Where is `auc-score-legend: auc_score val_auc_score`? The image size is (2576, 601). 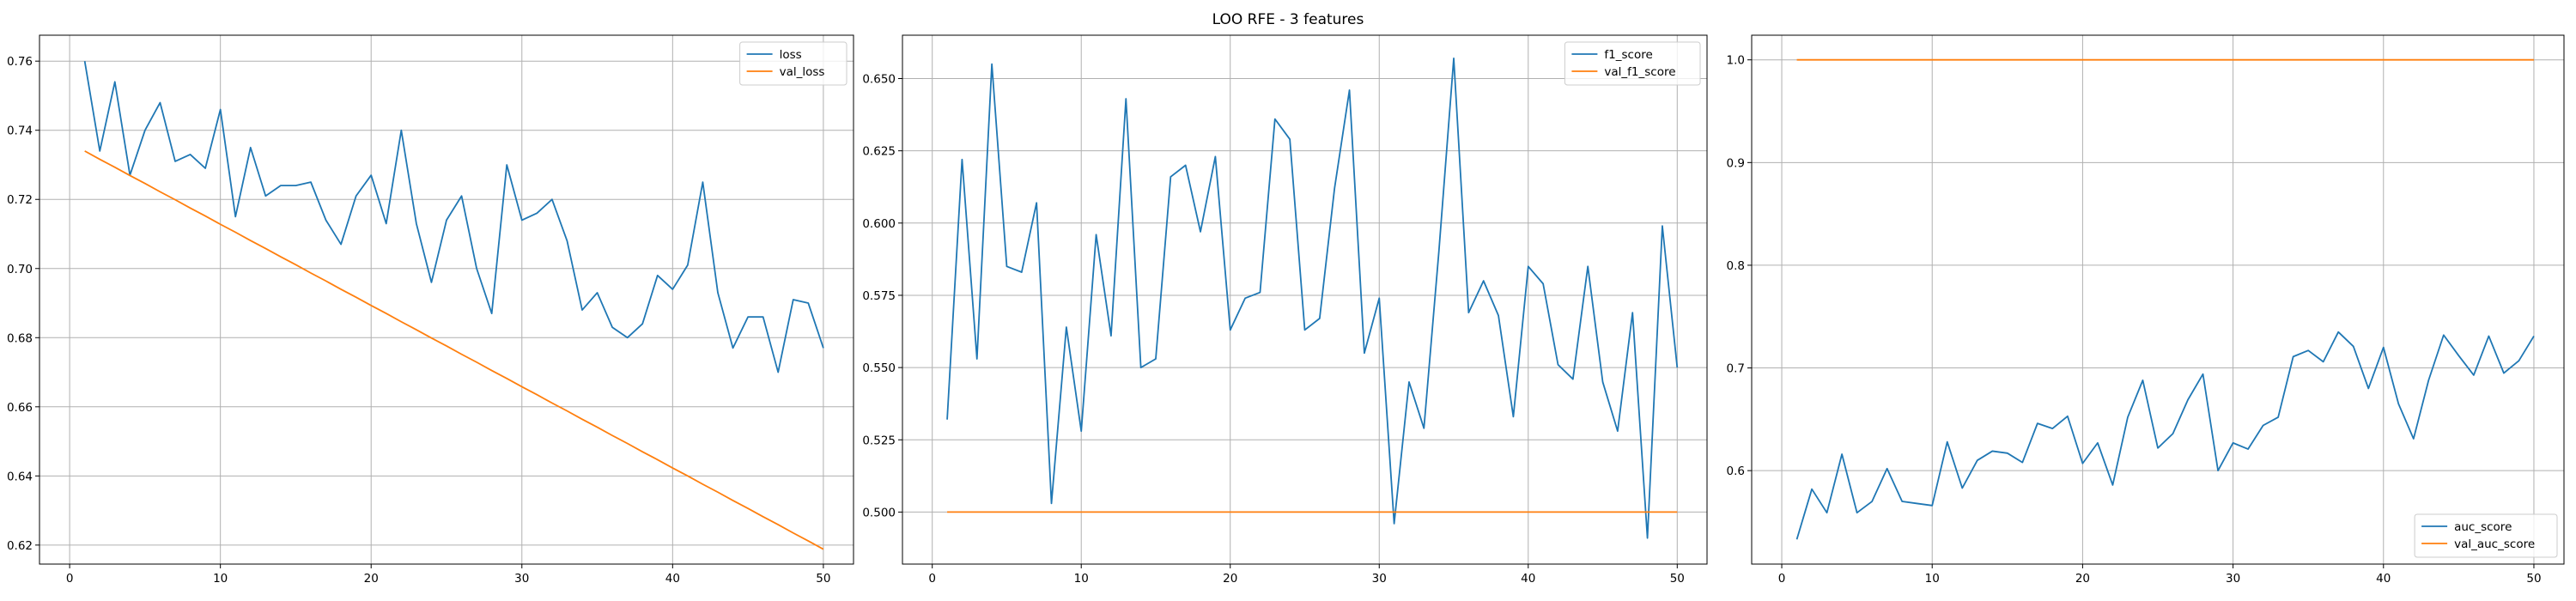
auc-score-legend: auc_score val_auc_score is located at coordinates (2486, 535).